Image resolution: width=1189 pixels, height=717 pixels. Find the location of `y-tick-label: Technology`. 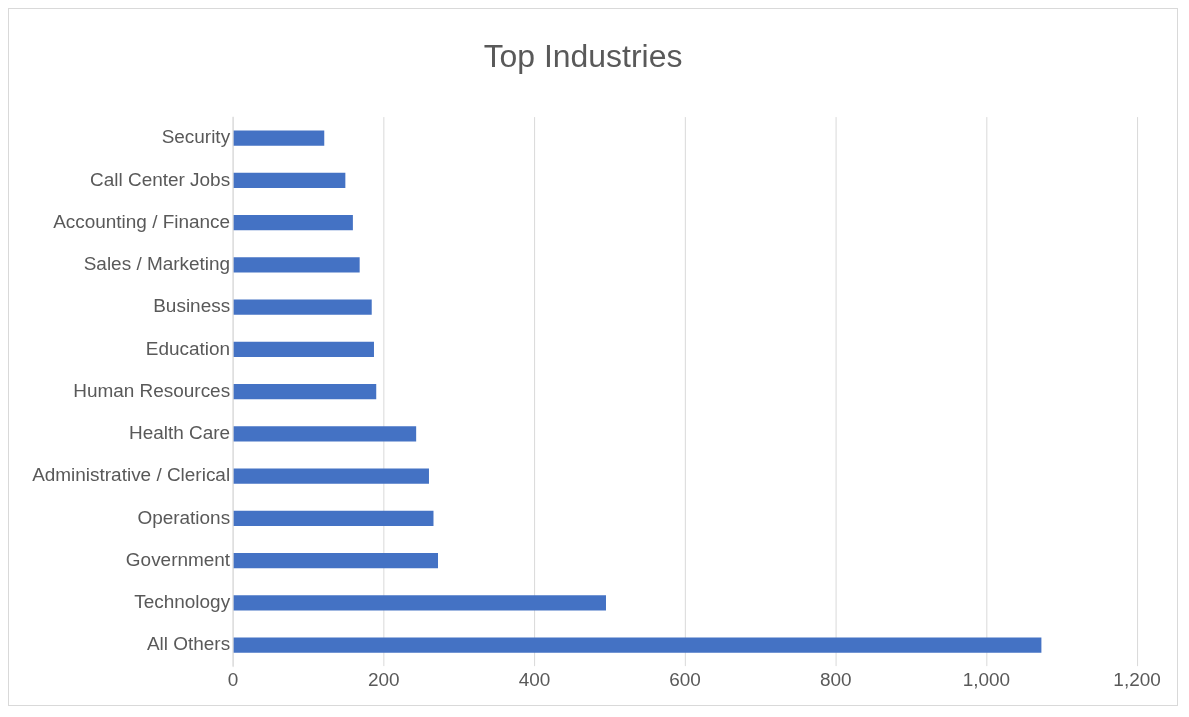

y-tick-label: Technology is located at coordinates (182, 602).